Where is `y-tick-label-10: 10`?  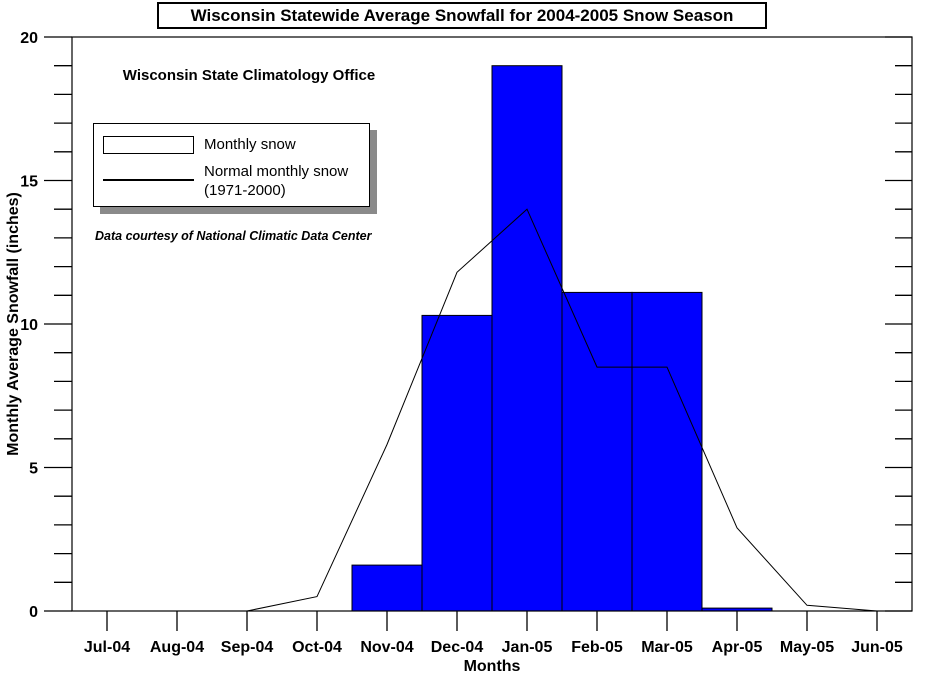 y-tick-label-10: 10 is located at coordinates (29, 325).